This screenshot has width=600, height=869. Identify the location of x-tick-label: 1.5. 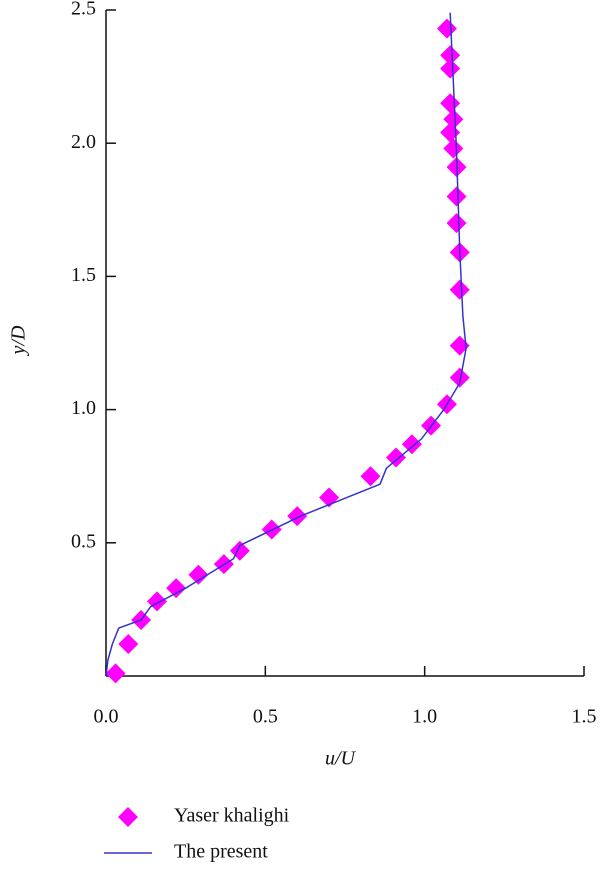
(584, 717).